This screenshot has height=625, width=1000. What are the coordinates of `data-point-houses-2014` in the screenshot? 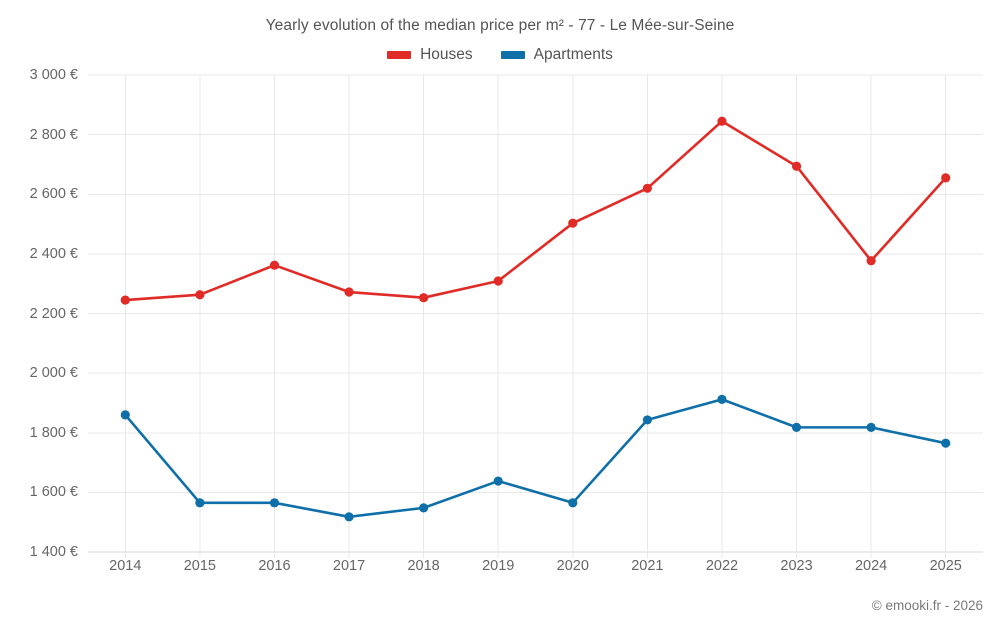 It's located at (125, 300).